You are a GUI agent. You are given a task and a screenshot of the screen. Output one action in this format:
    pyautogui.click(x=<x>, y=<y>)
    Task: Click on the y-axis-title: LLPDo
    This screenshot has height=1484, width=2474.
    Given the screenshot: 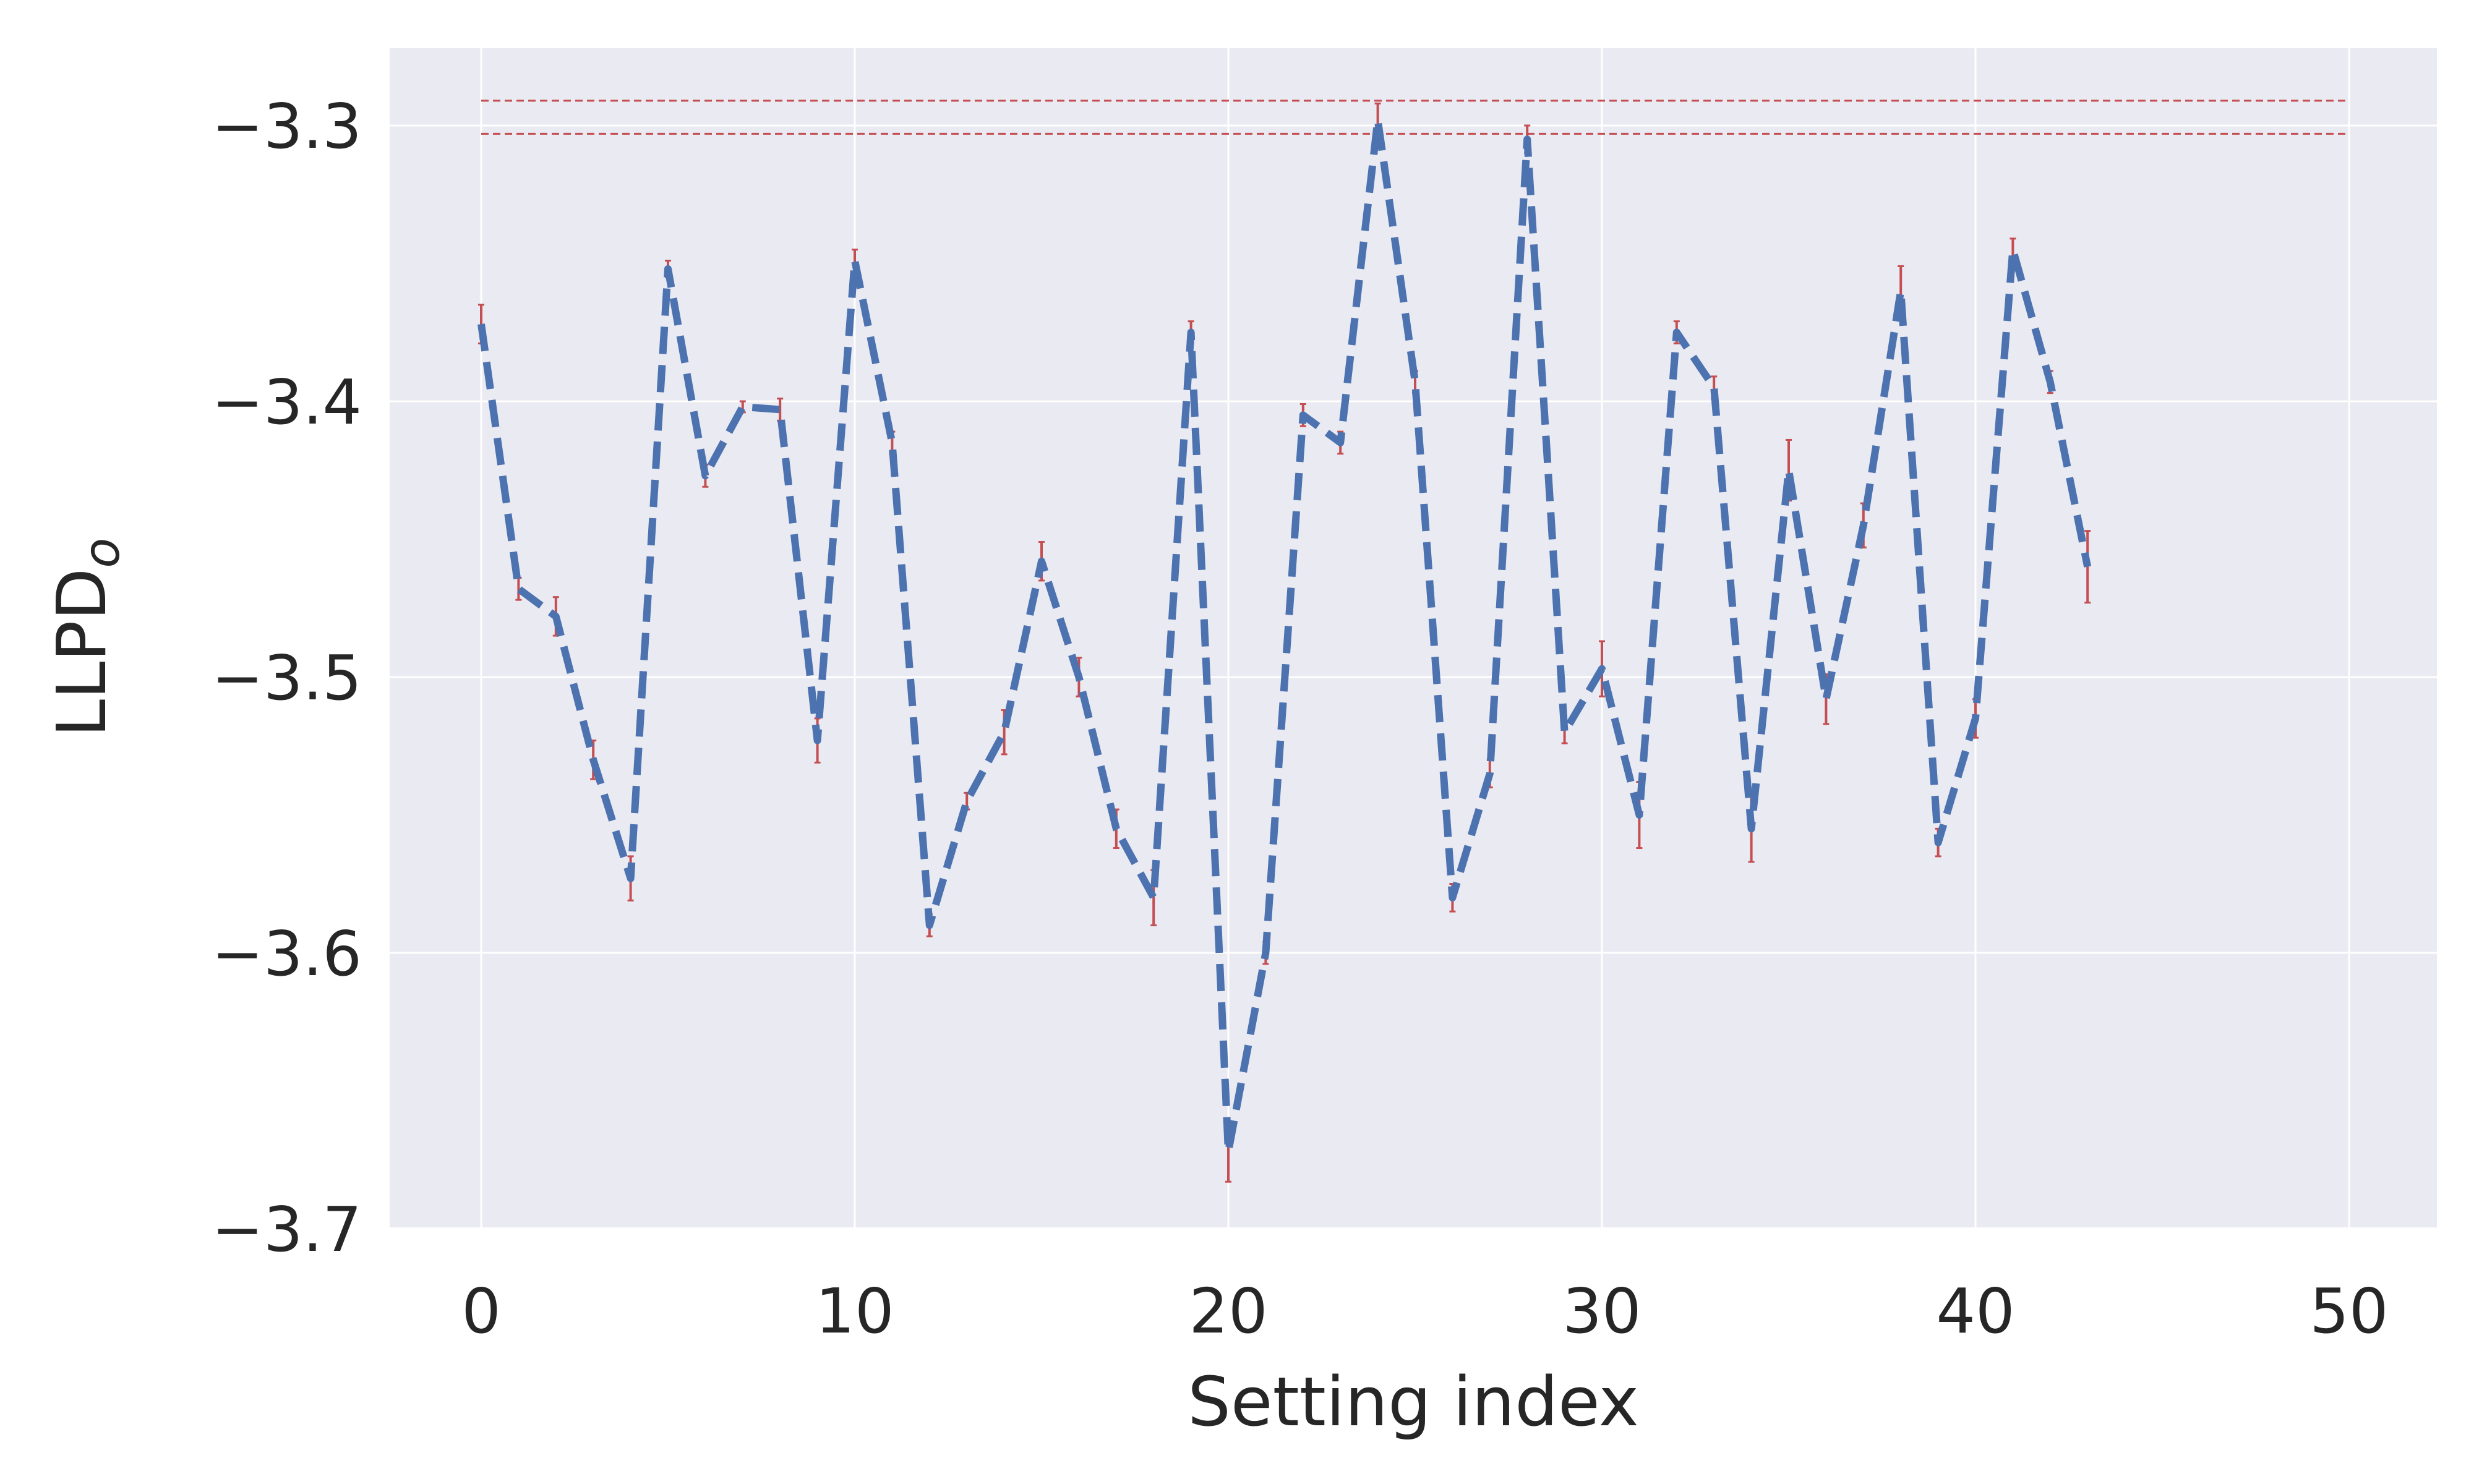 What is the action you would take?
    pyautogui.click(x=87, y=638)
    